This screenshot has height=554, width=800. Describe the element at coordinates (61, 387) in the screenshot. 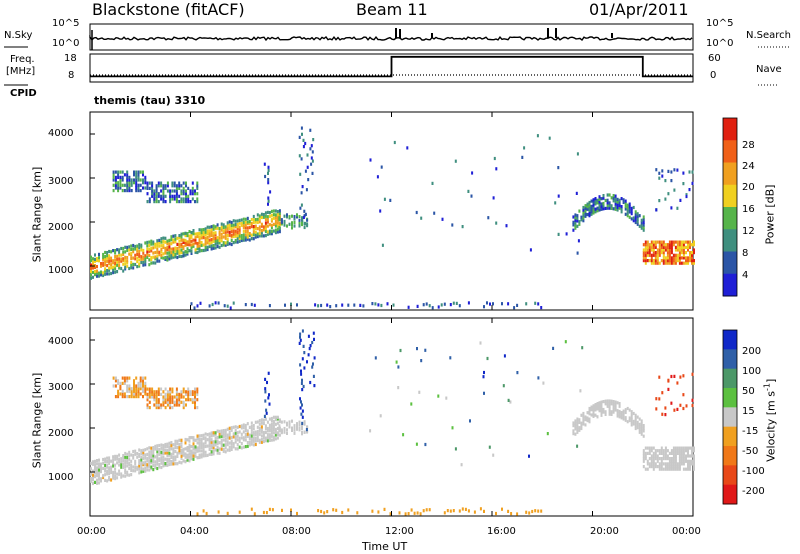

I see `velocity-ytick-3000: 3000` at that location.